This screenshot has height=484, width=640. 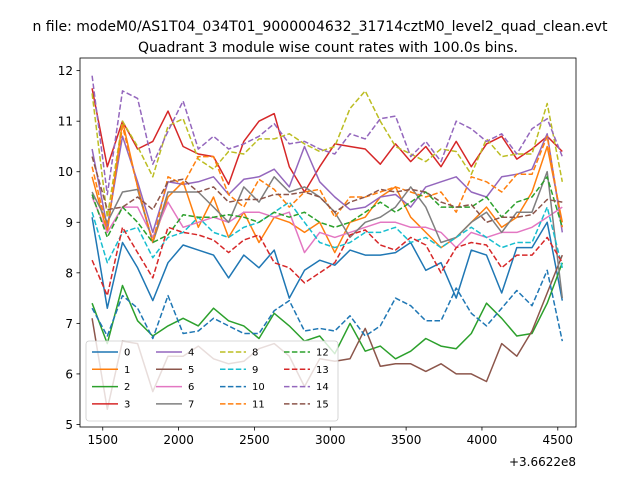 What do you see at coordinates (191, 387) in the screenshot?
I see `legend-label-6: 6` at bounding box center [191, 387].